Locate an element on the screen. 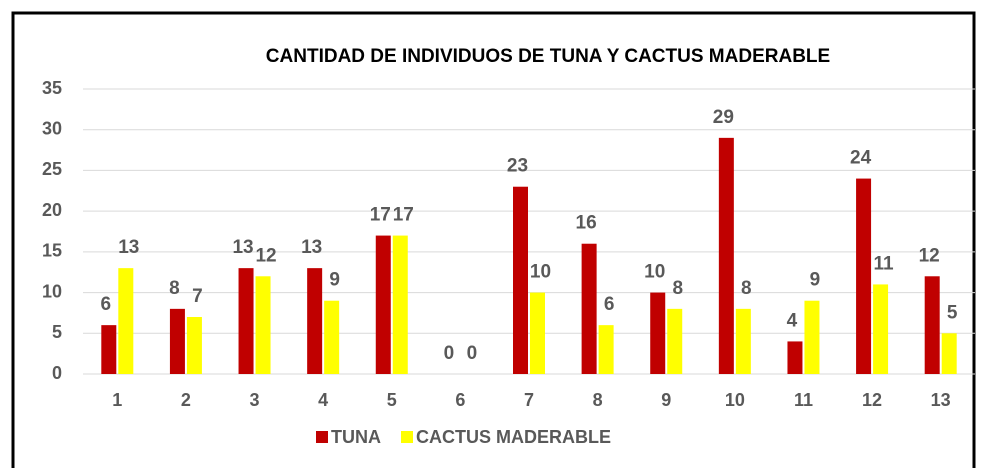  x-tick-label: 12 is located at coordinates (872, 400).